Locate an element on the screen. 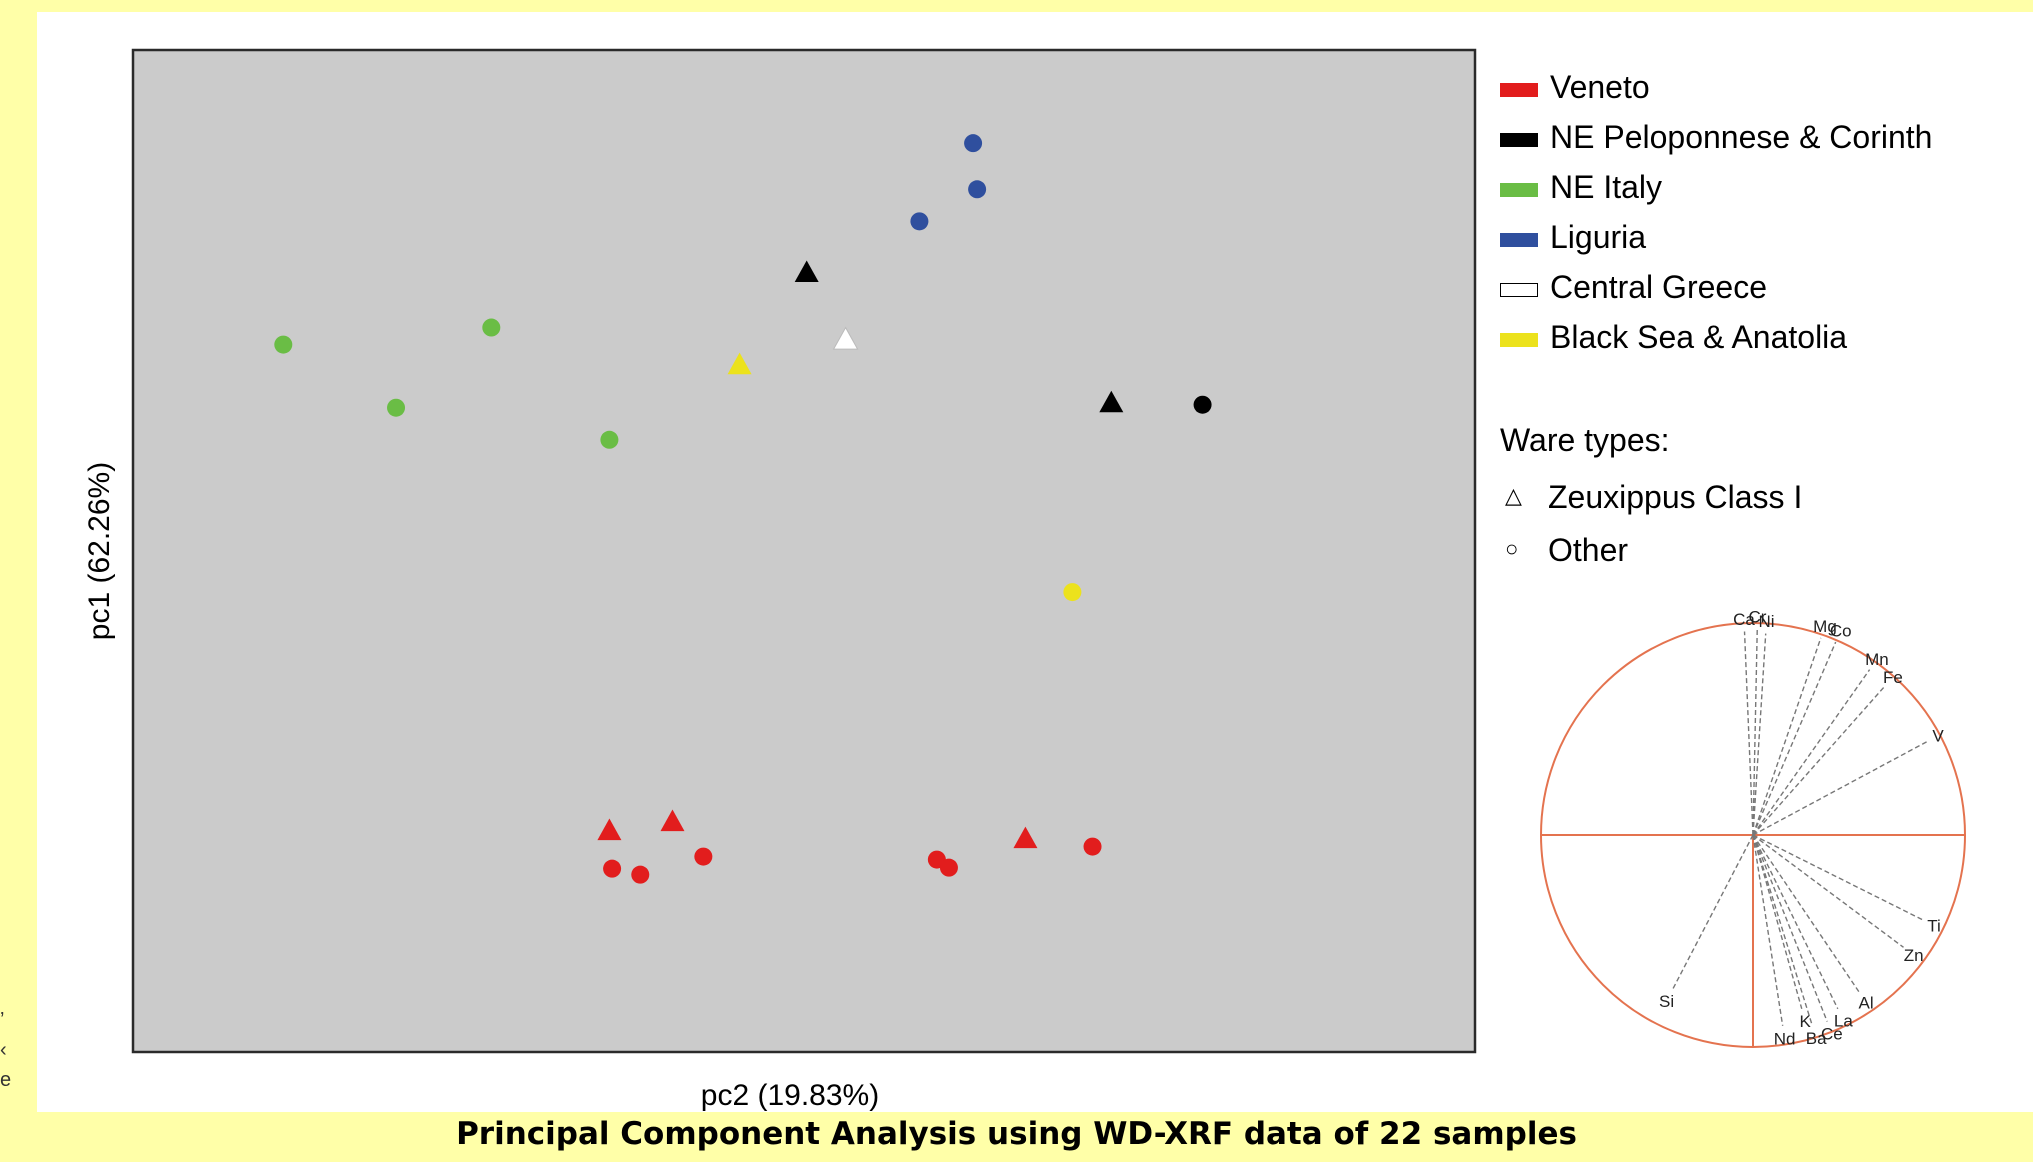  loading-label-ni: Ni is located at coordinates (1766, 621).